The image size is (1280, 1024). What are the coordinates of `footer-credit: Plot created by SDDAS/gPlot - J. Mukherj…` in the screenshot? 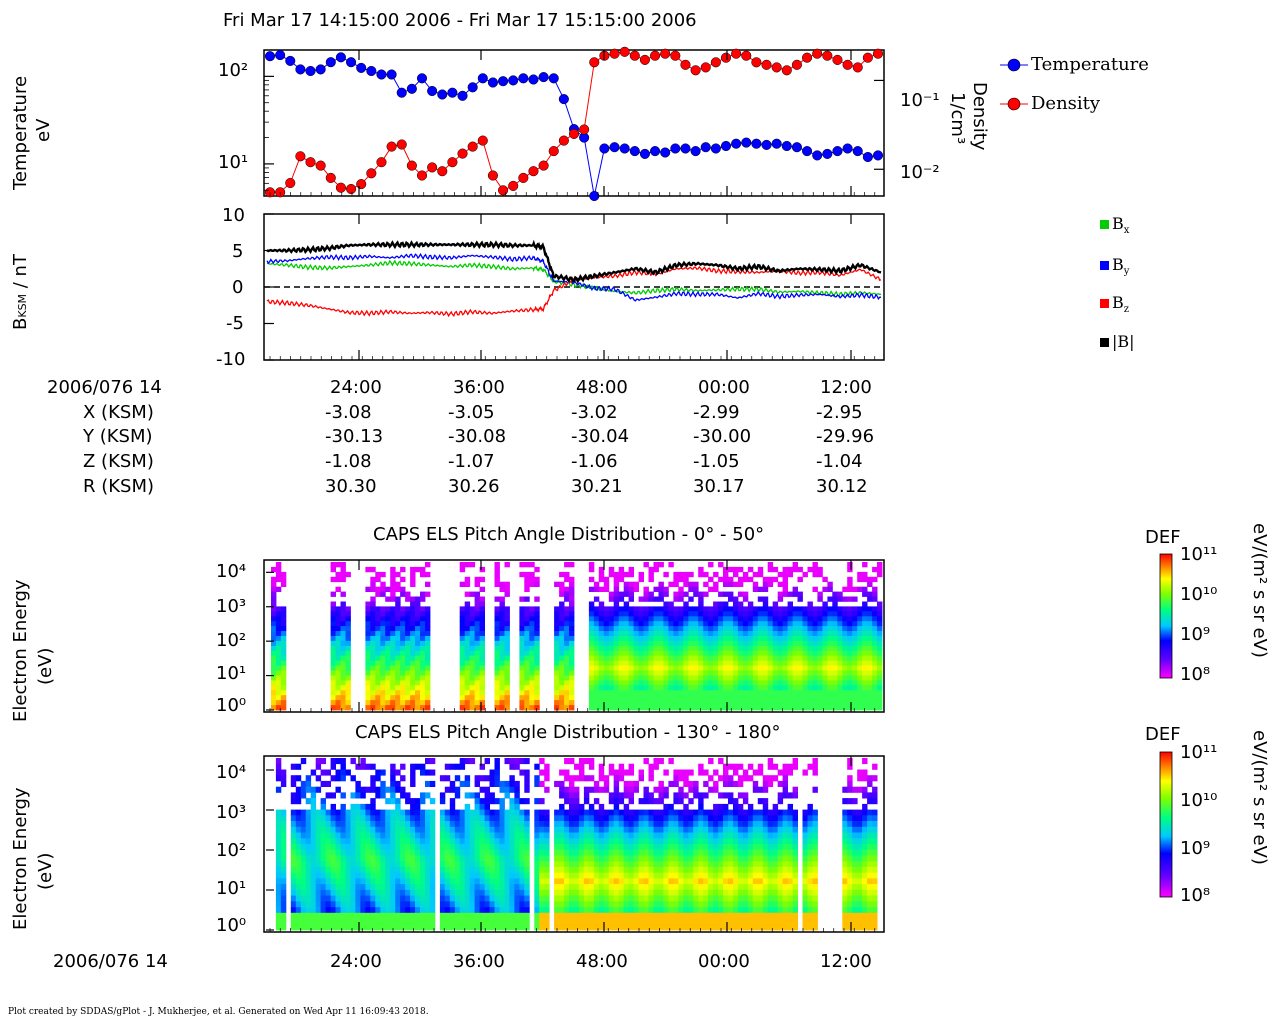 It's located at (218, 1012).